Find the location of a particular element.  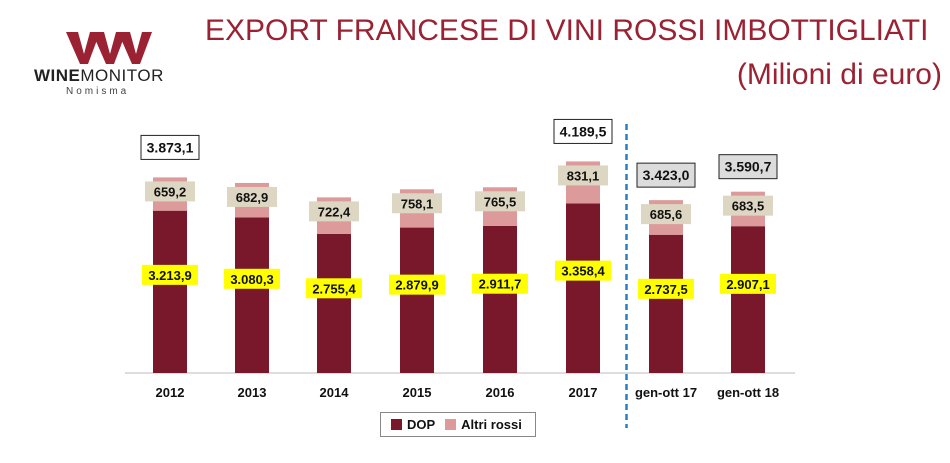

data-label-altri: 659,2 is located at coordinates (170, 191).